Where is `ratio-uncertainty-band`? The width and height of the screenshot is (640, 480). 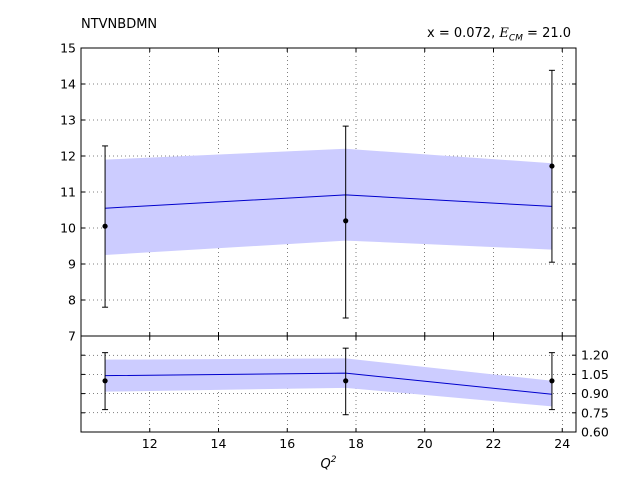
ratio-uncertainty-band is located at coordinates (328, 382).